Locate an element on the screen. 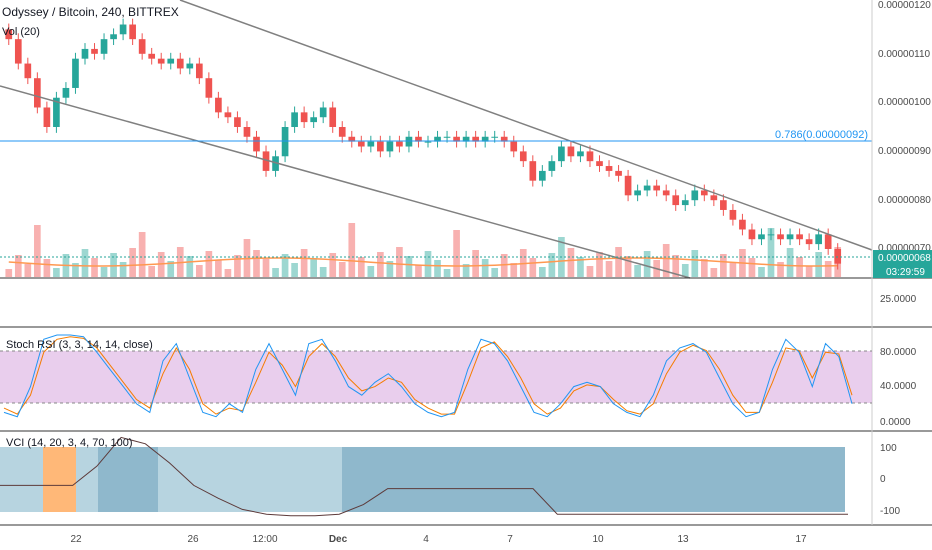 The width and height of the screenshot is (932, 550). vci-pane: VCI (14, 20, 3, 4, 70, 100) 100 0 -100 is located at coordinates (450, 476).